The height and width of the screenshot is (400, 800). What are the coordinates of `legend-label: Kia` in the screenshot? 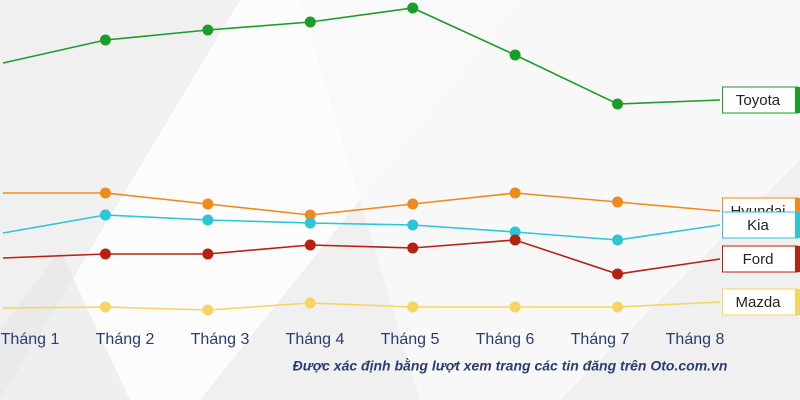 It's located at (758, 225).